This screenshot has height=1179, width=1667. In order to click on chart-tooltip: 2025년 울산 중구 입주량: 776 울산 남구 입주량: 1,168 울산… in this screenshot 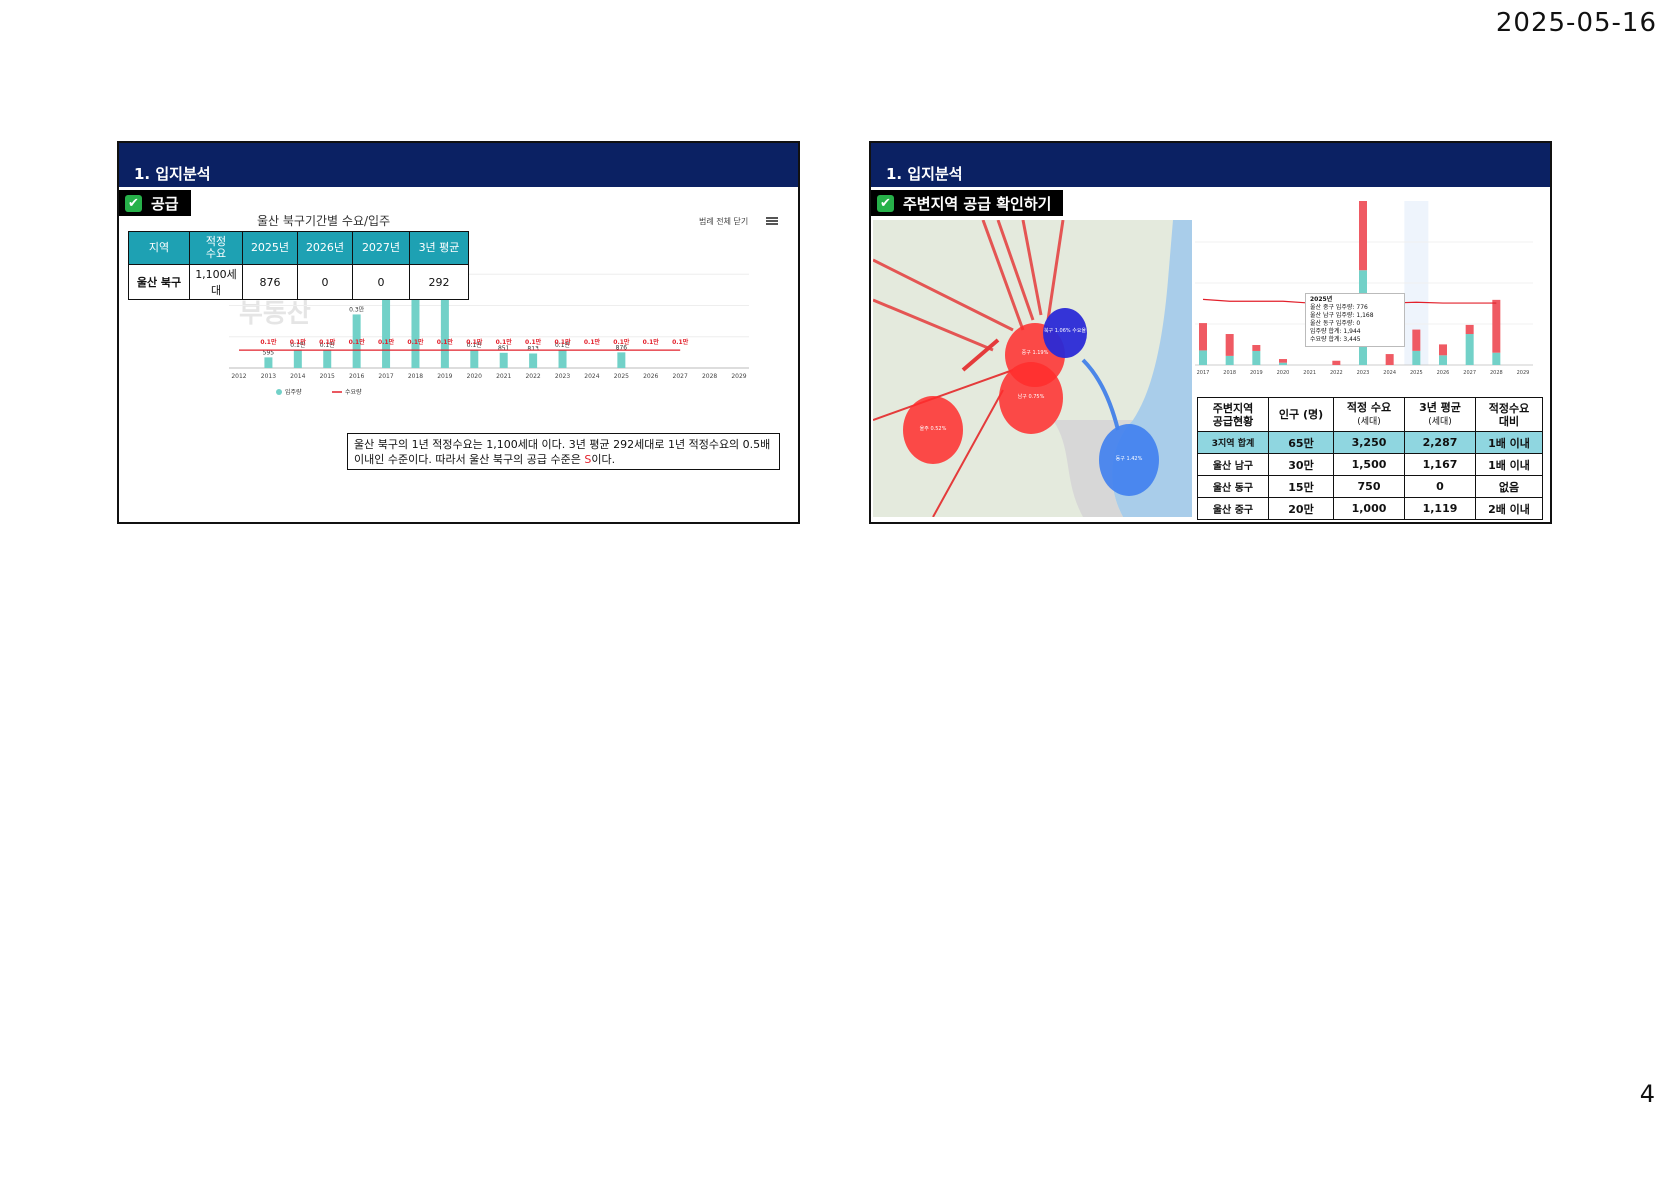, I will do `click(1355, 320)`.